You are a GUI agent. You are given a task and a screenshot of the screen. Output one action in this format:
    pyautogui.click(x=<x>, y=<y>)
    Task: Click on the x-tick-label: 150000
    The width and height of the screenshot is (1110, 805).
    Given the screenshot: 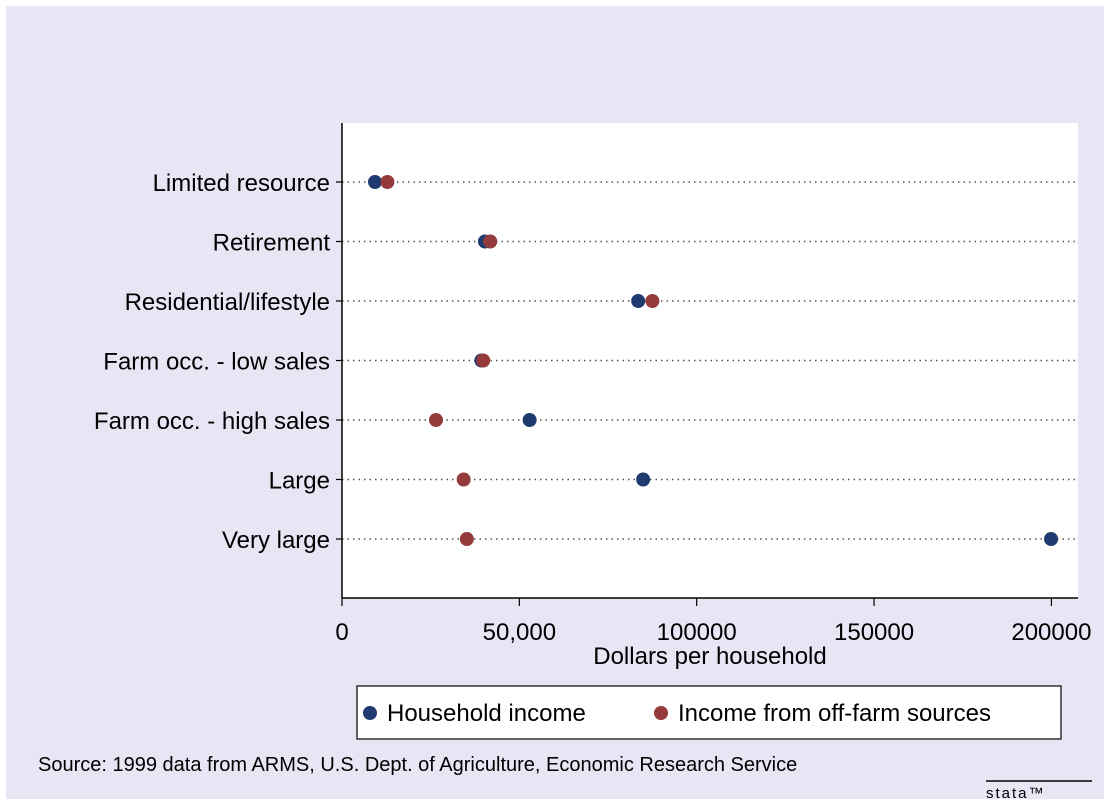 What is the action you would take?
    pyautogui.click(x=874, y=632)
    